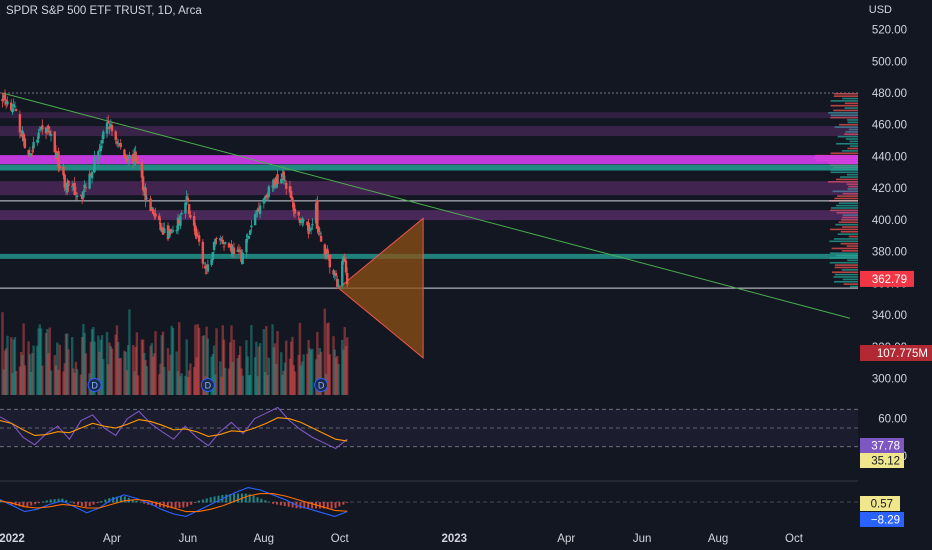 This screenshot has height=550, width=932. I want to click on price-tick-label: 420.00, so click(889, 189).